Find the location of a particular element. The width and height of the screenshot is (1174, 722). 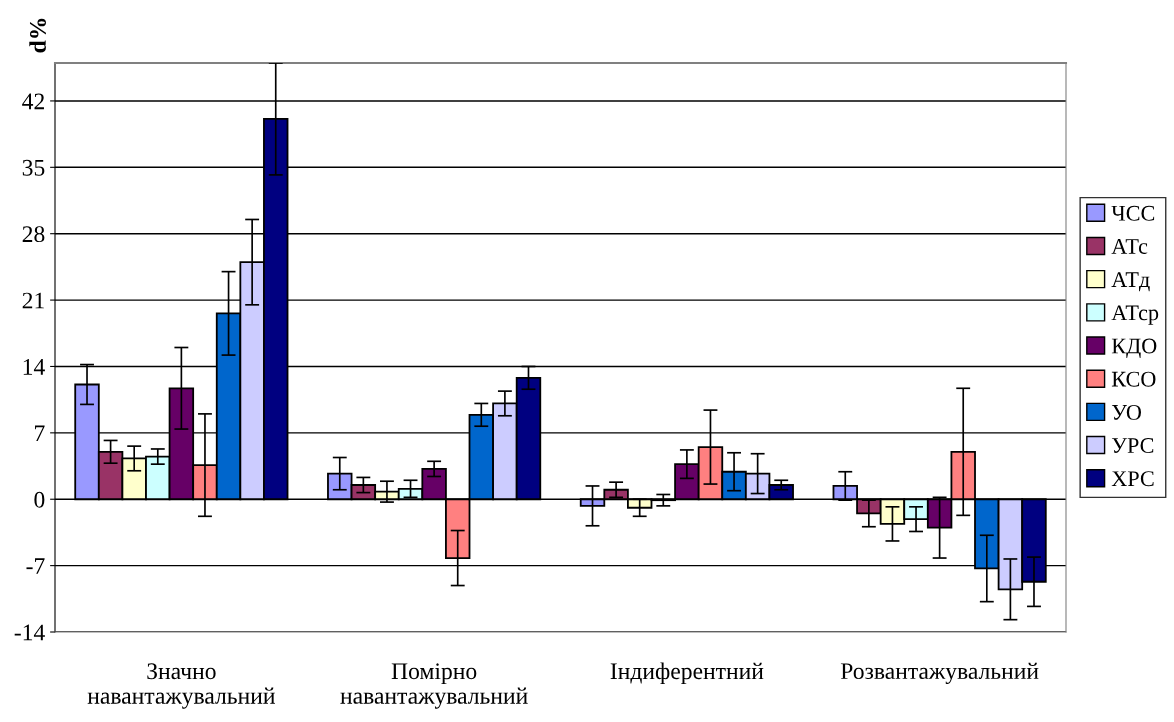

y-tick-label: 42 is located at coordinates (33, 101).